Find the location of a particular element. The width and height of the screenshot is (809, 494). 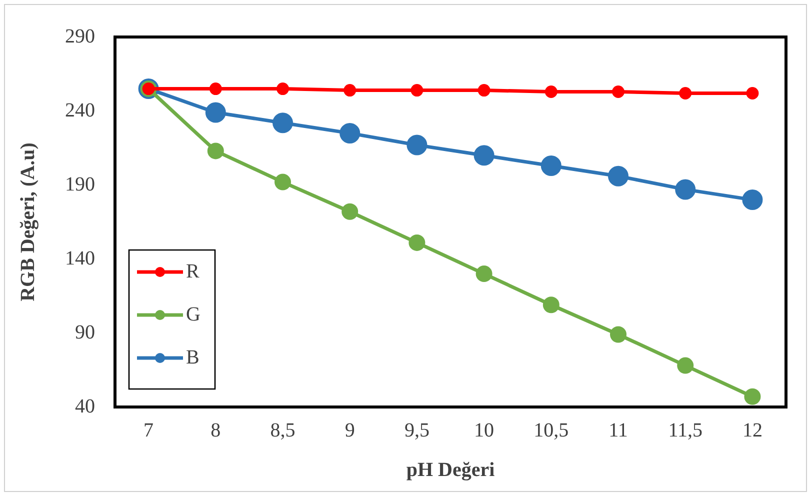

x-tick-label: 8 is located at coordinates (215, 430).